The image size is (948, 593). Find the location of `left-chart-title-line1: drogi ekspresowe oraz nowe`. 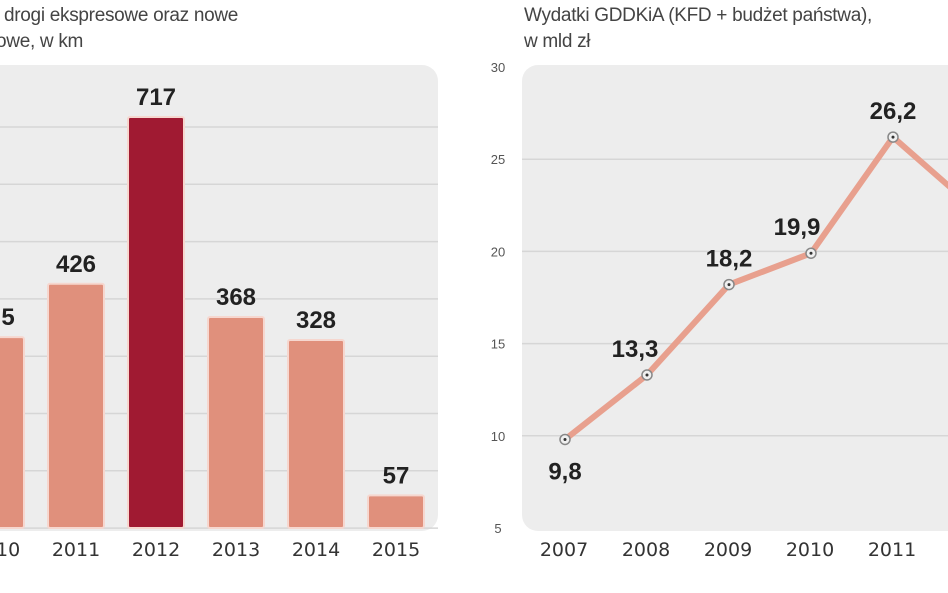

left-chart-title-line1: drogi ekspresowe oraz nowe is located at coordinates (121, 15).